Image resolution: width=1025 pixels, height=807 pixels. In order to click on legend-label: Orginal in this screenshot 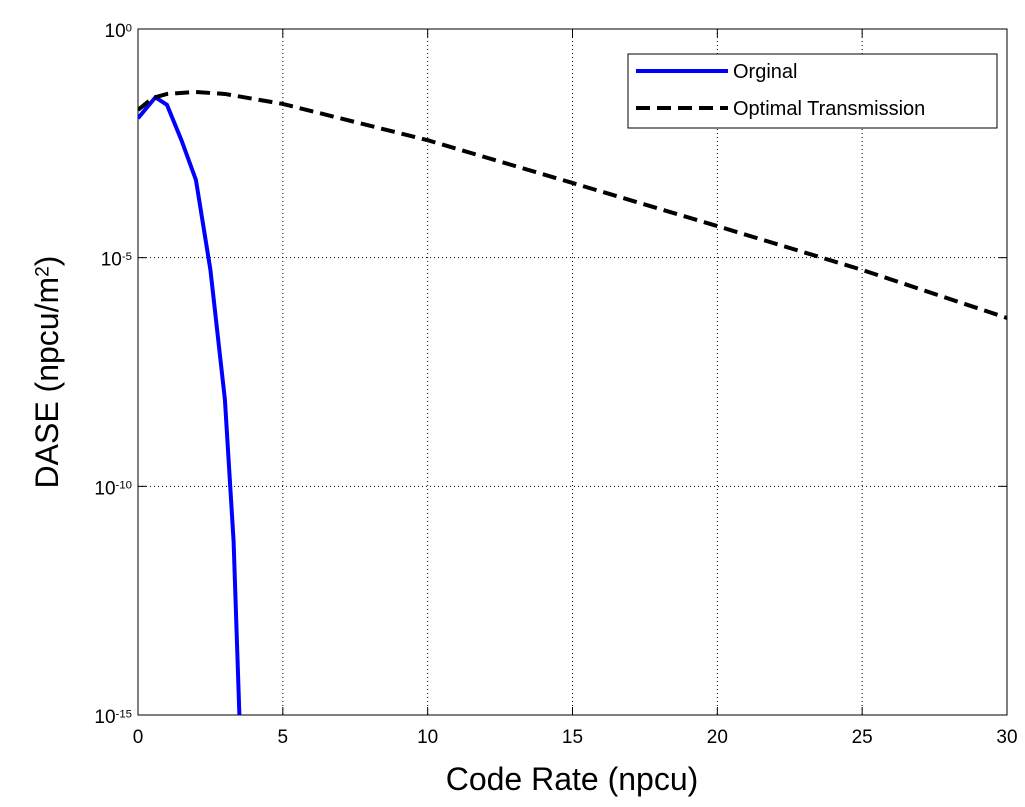, I will do `click(765, 72)`.